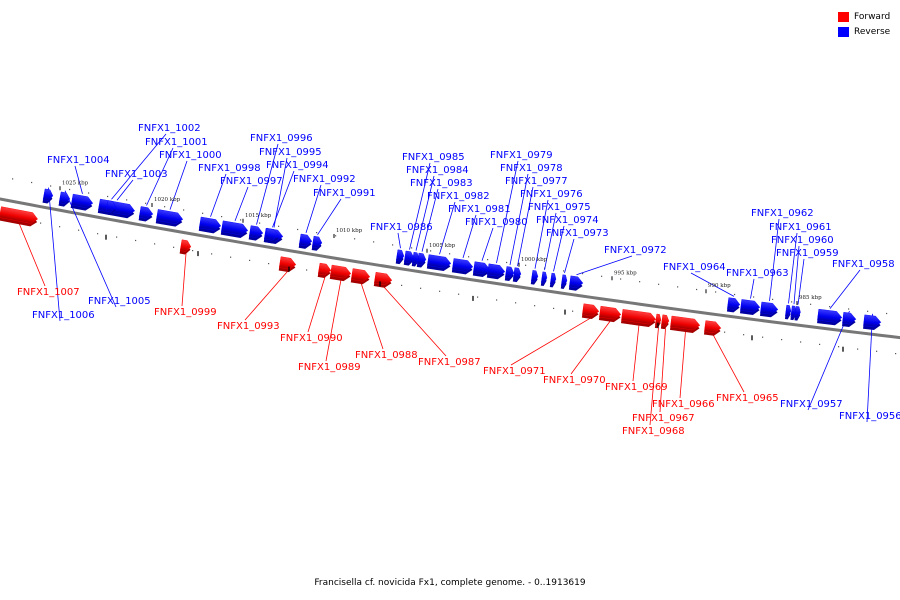 The width and height of the screenshot is (900, 600). I want to click on gene-label: FNFX1_0997, so click(251, 181).